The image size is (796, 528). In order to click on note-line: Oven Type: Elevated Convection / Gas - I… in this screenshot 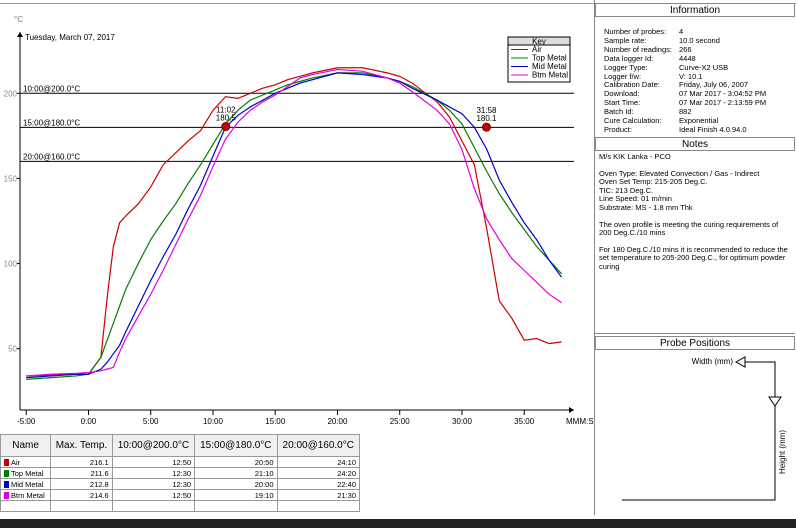, I will do `click(679, 173)`.